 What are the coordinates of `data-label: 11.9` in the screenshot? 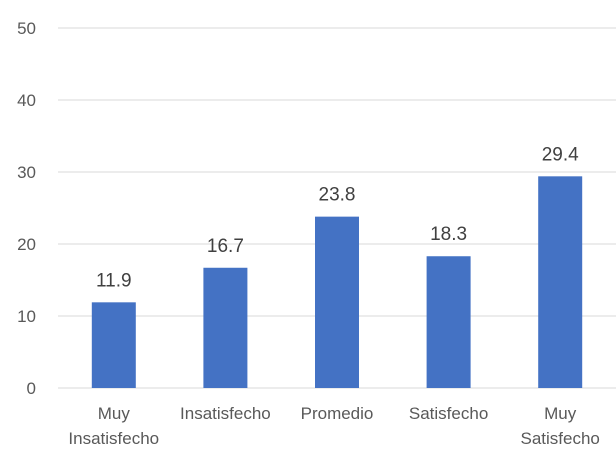 It's located at (114, 280).